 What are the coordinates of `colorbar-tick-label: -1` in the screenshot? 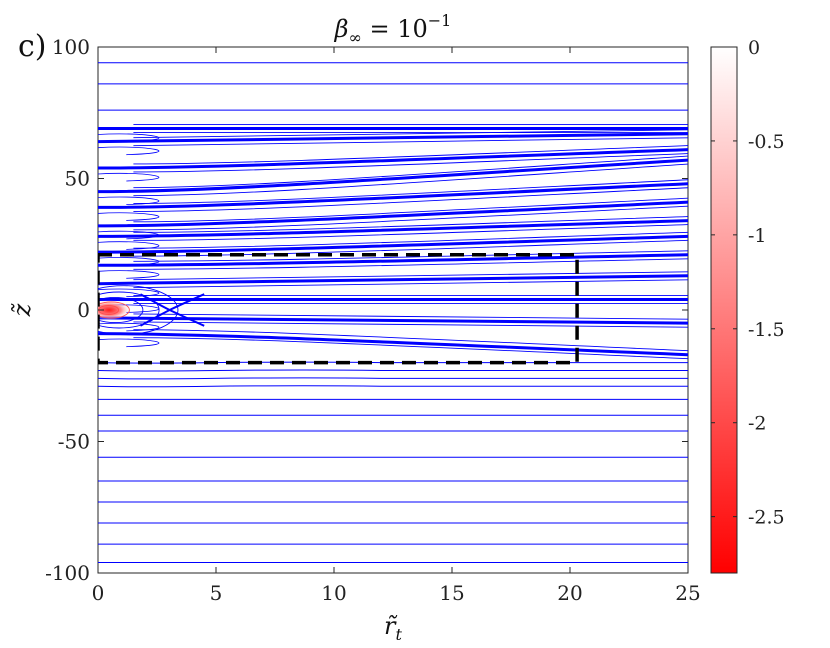 It's located at (757, 236).